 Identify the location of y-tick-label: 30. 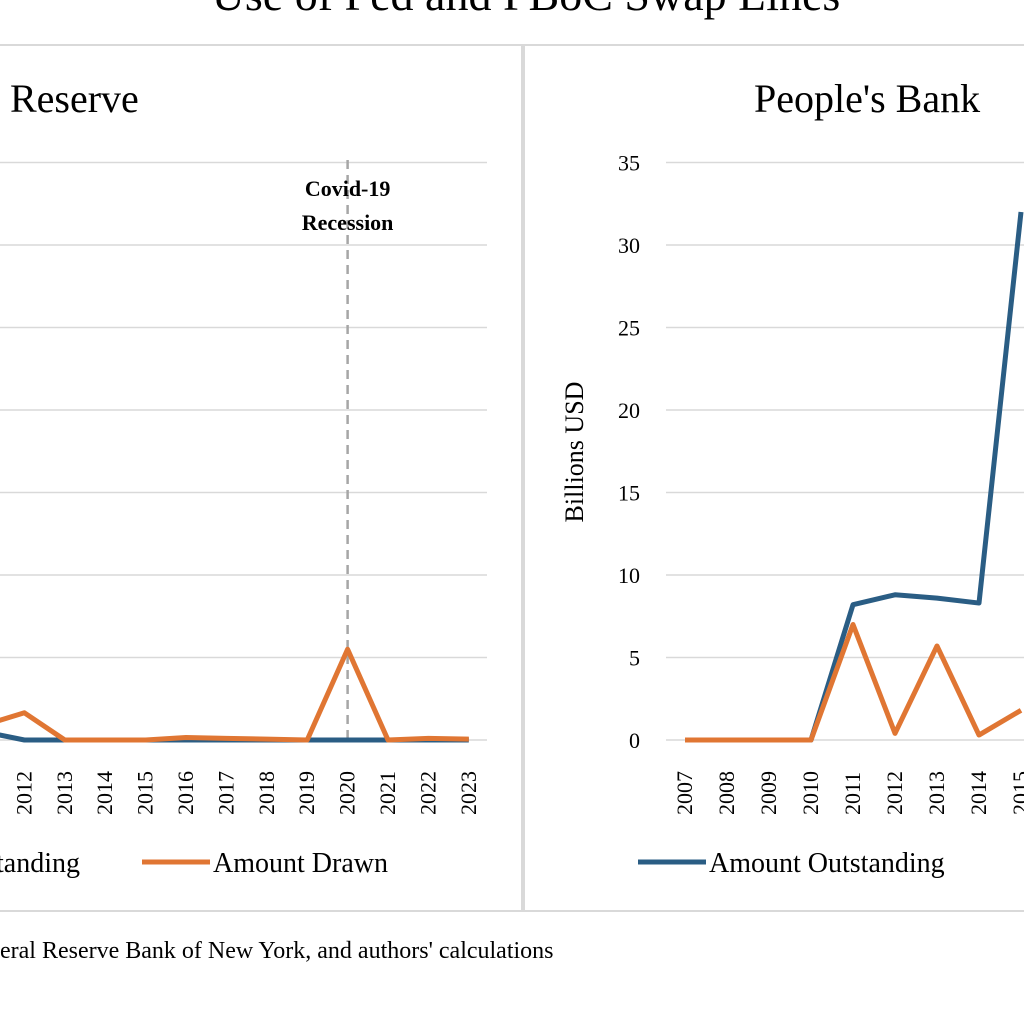
(629, 245).